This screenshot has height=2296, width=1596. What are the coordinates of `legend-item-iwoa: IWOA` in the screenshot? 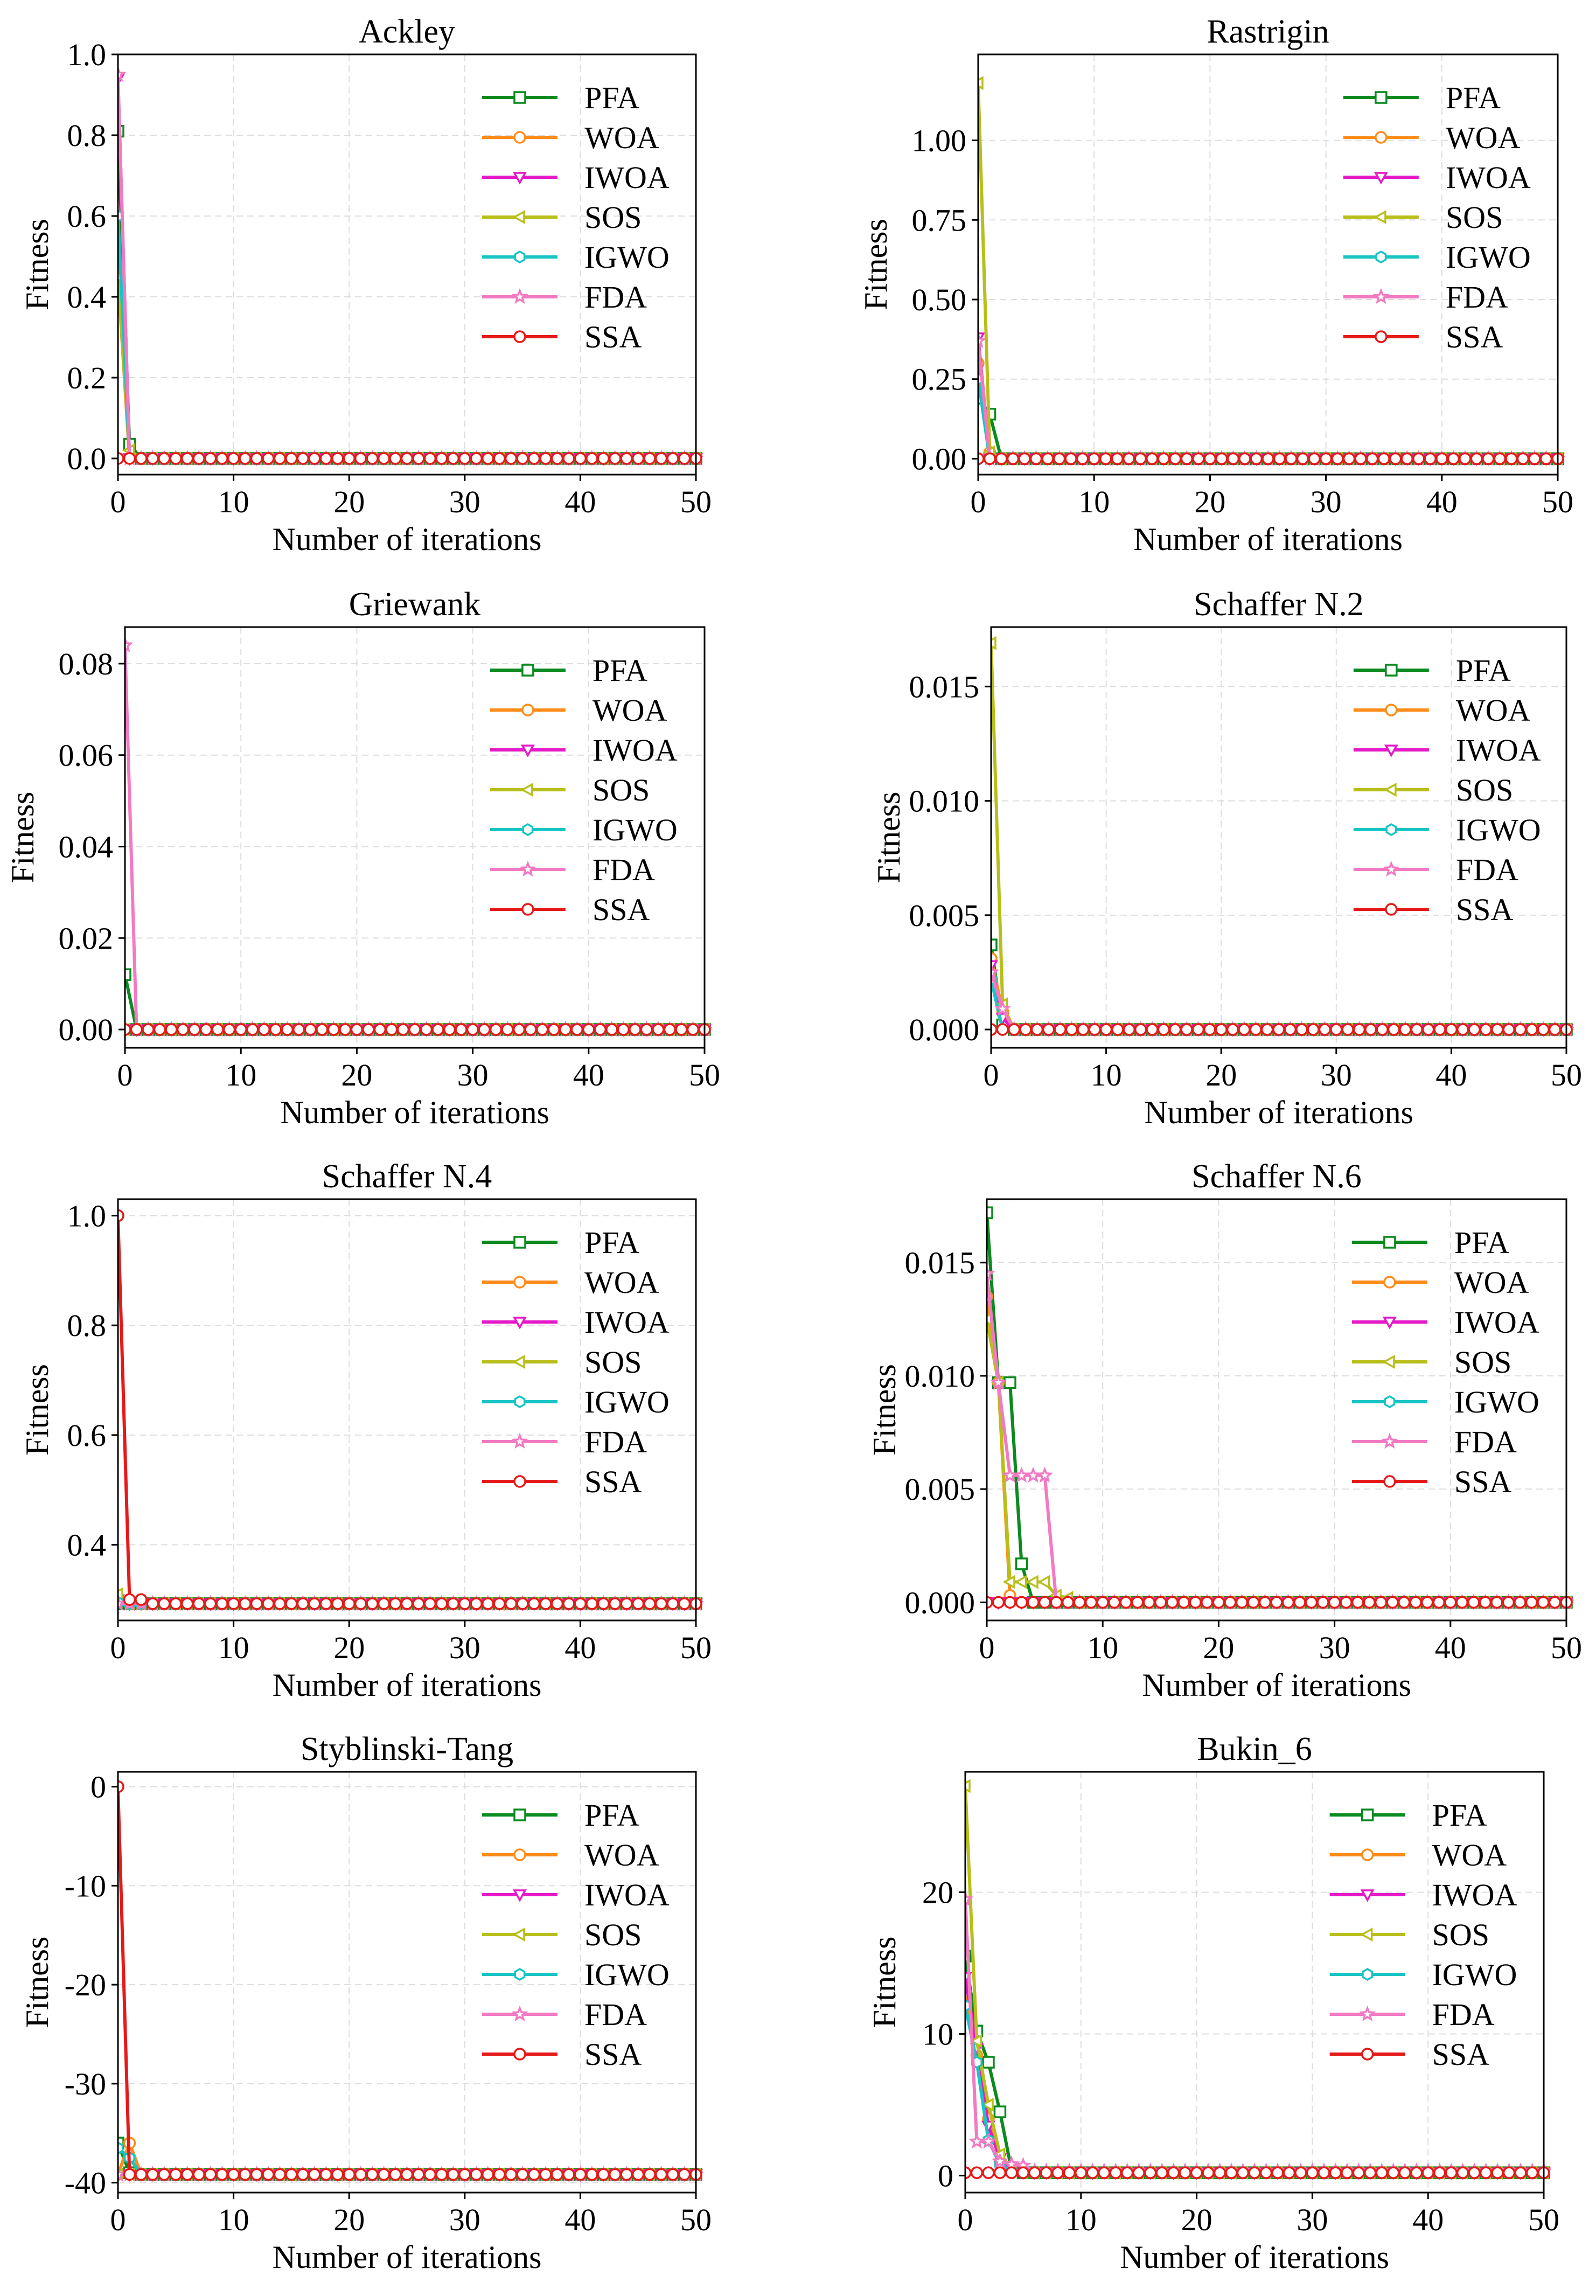 It's located at (1423, 1894).